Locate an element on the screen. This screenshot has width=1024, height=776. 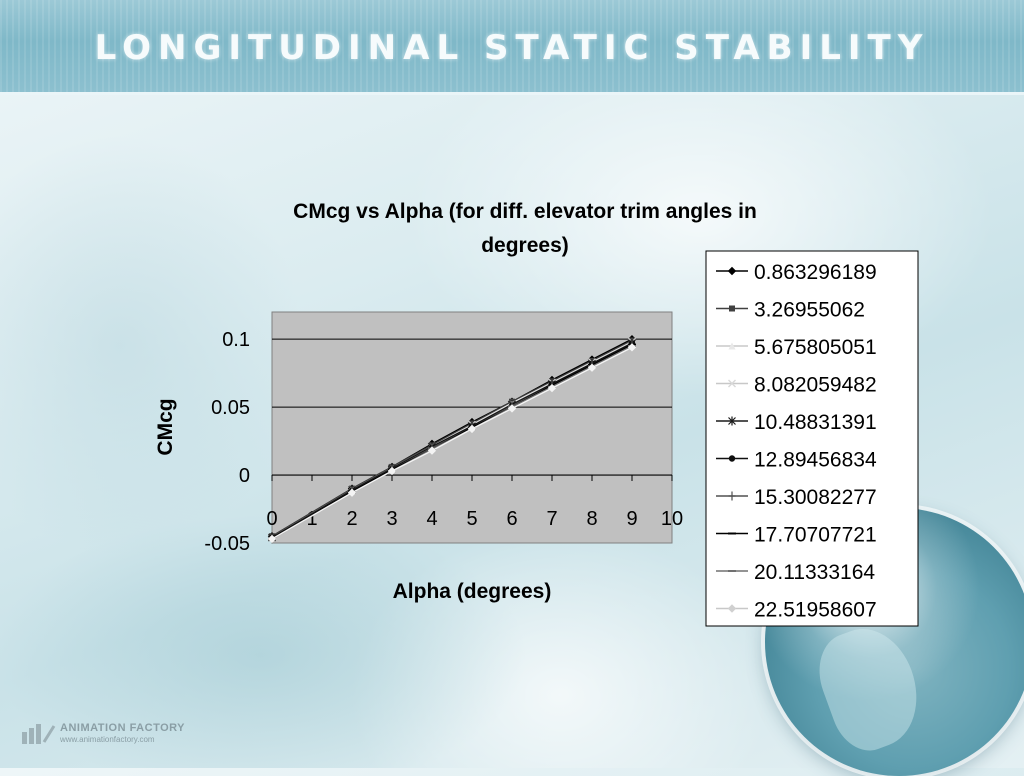
logo-name: ANIMATION FACTORY is located at coordinates (123, 728).